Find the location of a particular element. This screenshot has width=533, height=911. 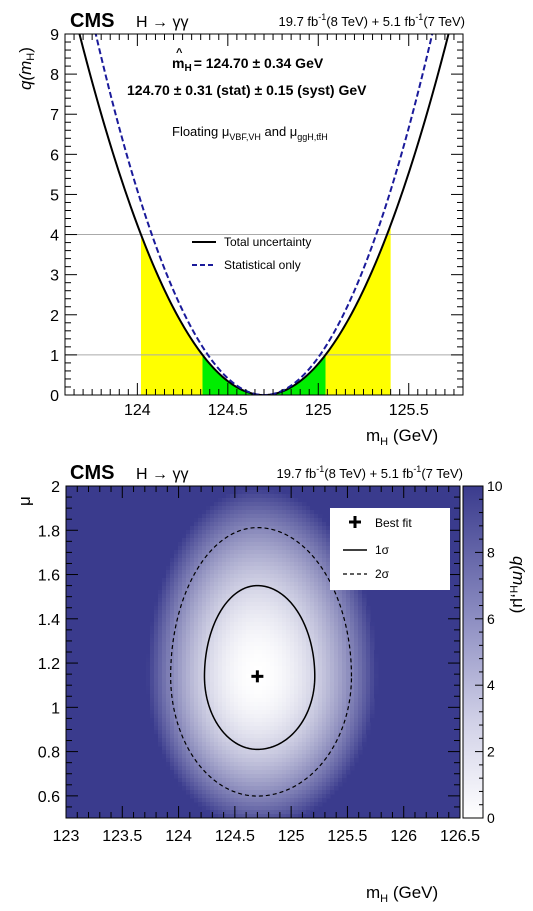

mh-hat-symbol: m is located at coordinates (178, 63).